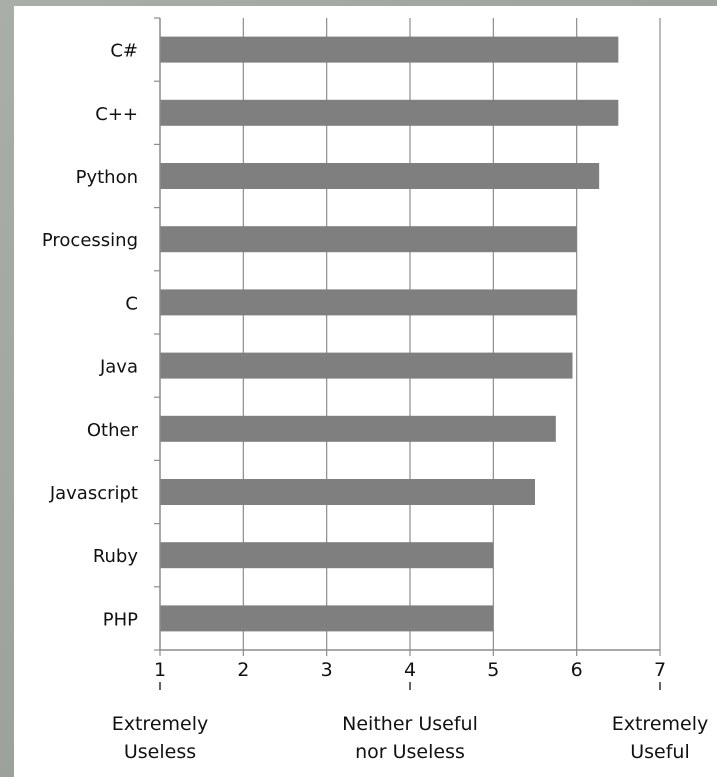  What do you see at coordinates (660, 670) in the screenshot?
I see `x-tick-label: 7` at bounding box center [660, 670].